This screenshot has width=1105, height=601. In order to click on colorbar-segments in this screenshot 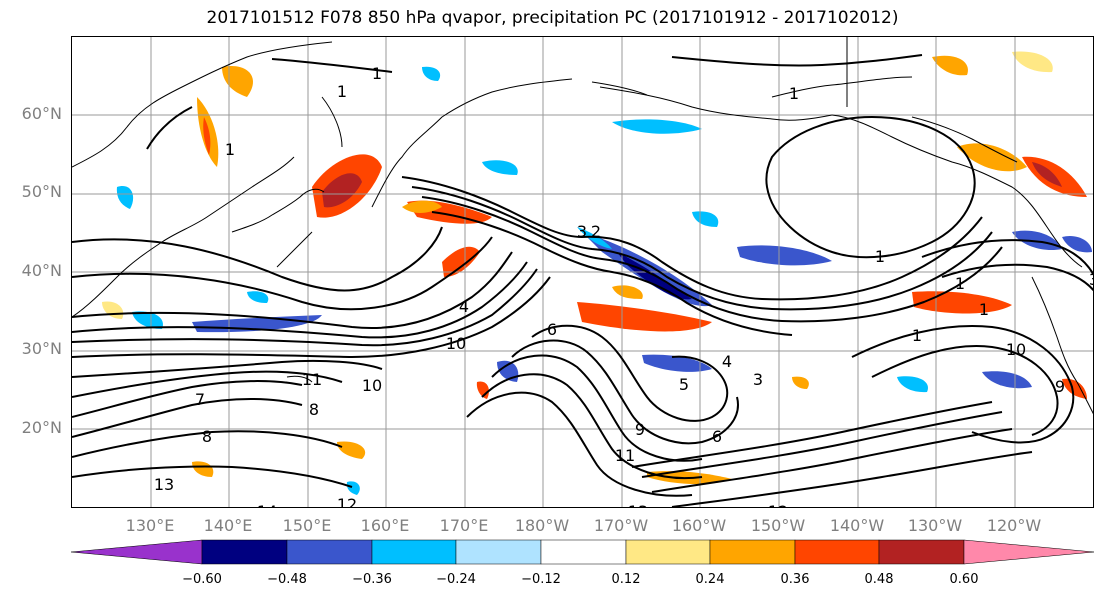, I will do `click(582, 552)`.